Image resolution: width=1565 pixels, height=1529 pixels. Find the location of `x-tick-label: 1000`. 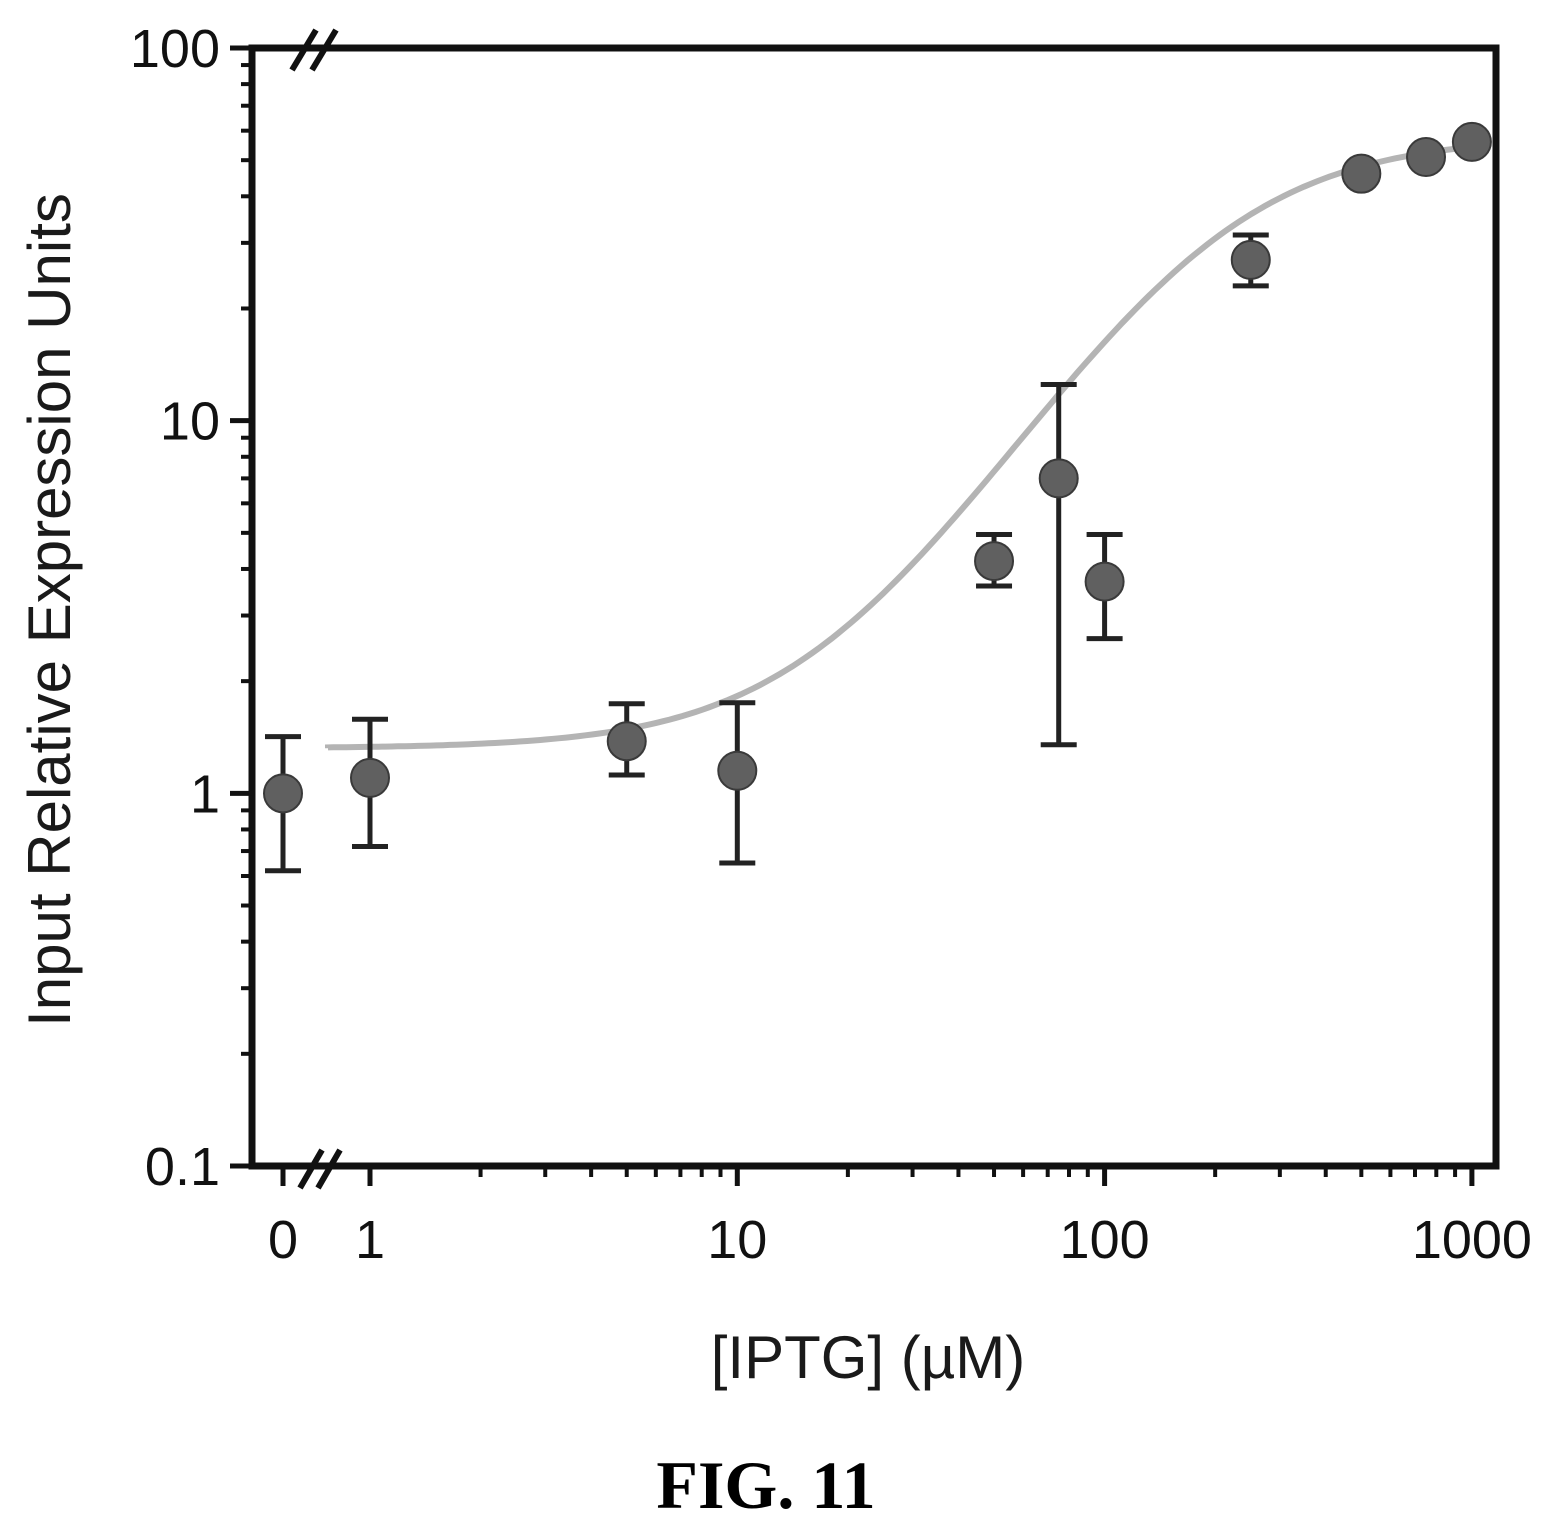

x-tick-label: 1000 is located at coordinates (1472, 1240).